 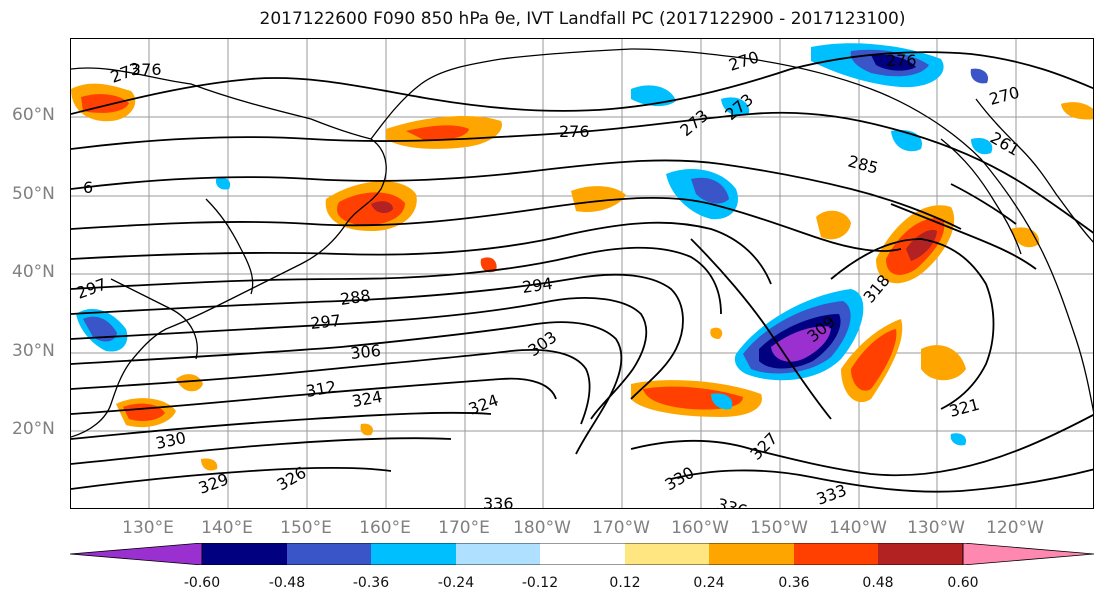 I want to click on colorbar-extend-low, so click(x=136, y=554).